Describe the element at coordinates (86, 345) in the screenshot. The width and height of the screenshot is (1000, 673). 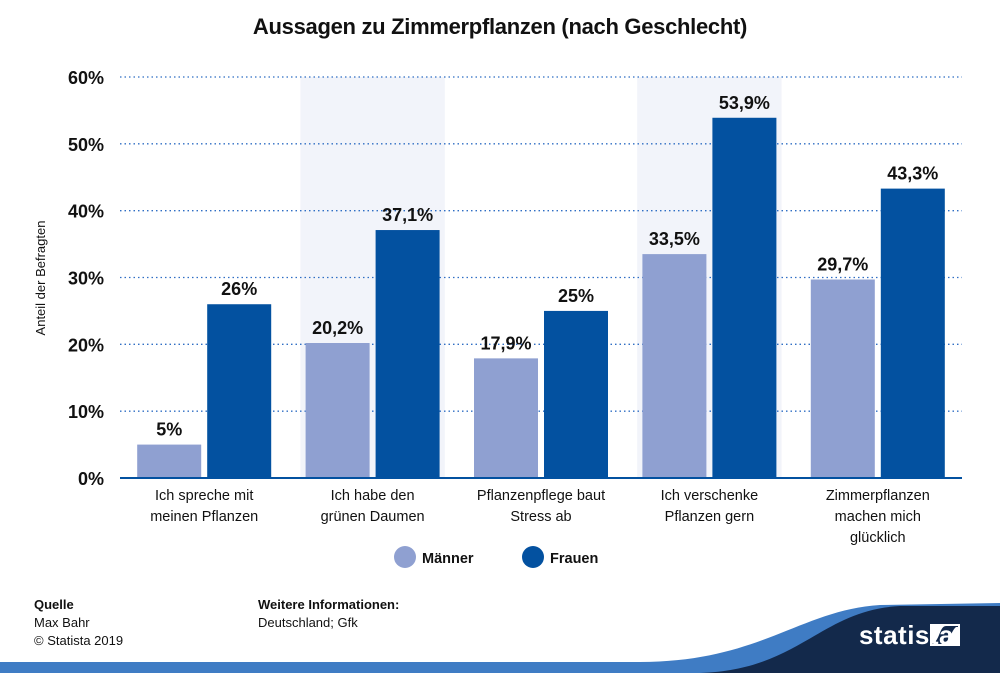
I see `y-tick-label: 20%` at that location.